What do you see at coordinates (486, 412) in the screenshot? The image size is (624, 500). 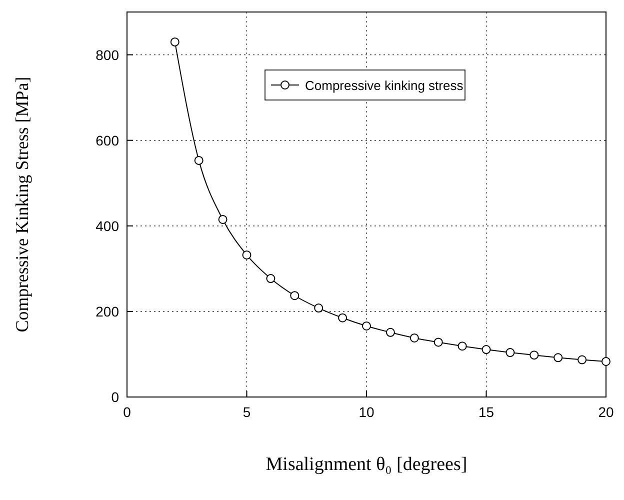 I see `x-tick-label: 15` at bounding box center [486, 412].